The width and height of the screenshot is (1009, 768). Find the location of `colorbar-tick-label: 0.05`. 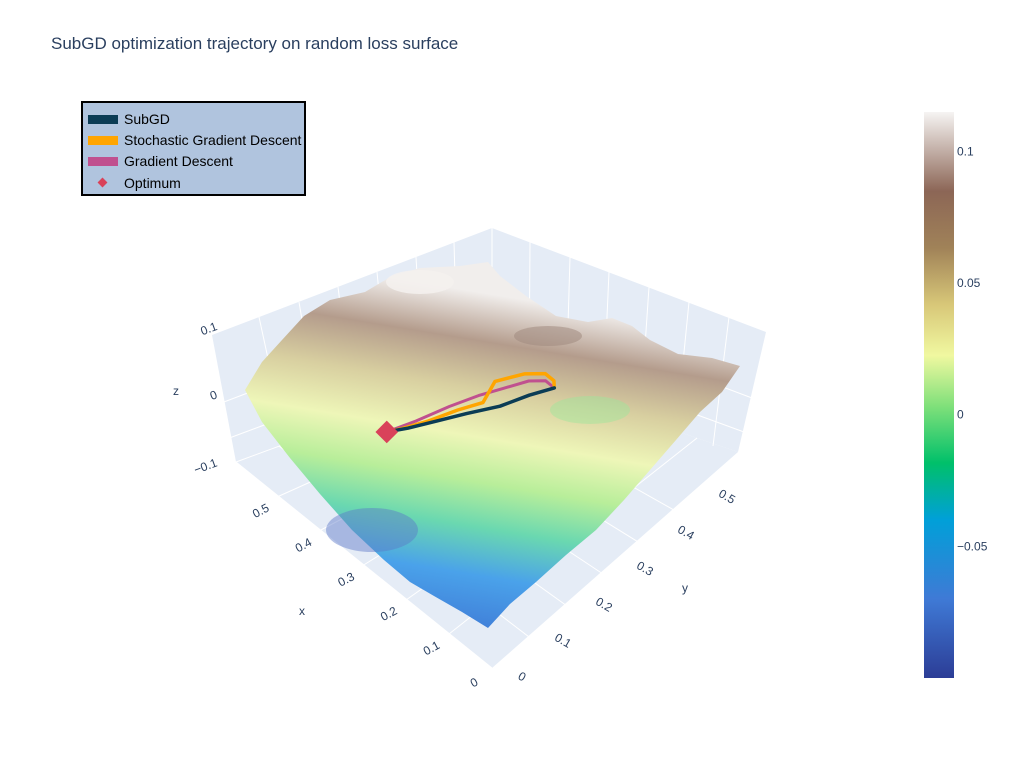

colorbar-tick-label: 0.05 is located at coordinates (969, 283).